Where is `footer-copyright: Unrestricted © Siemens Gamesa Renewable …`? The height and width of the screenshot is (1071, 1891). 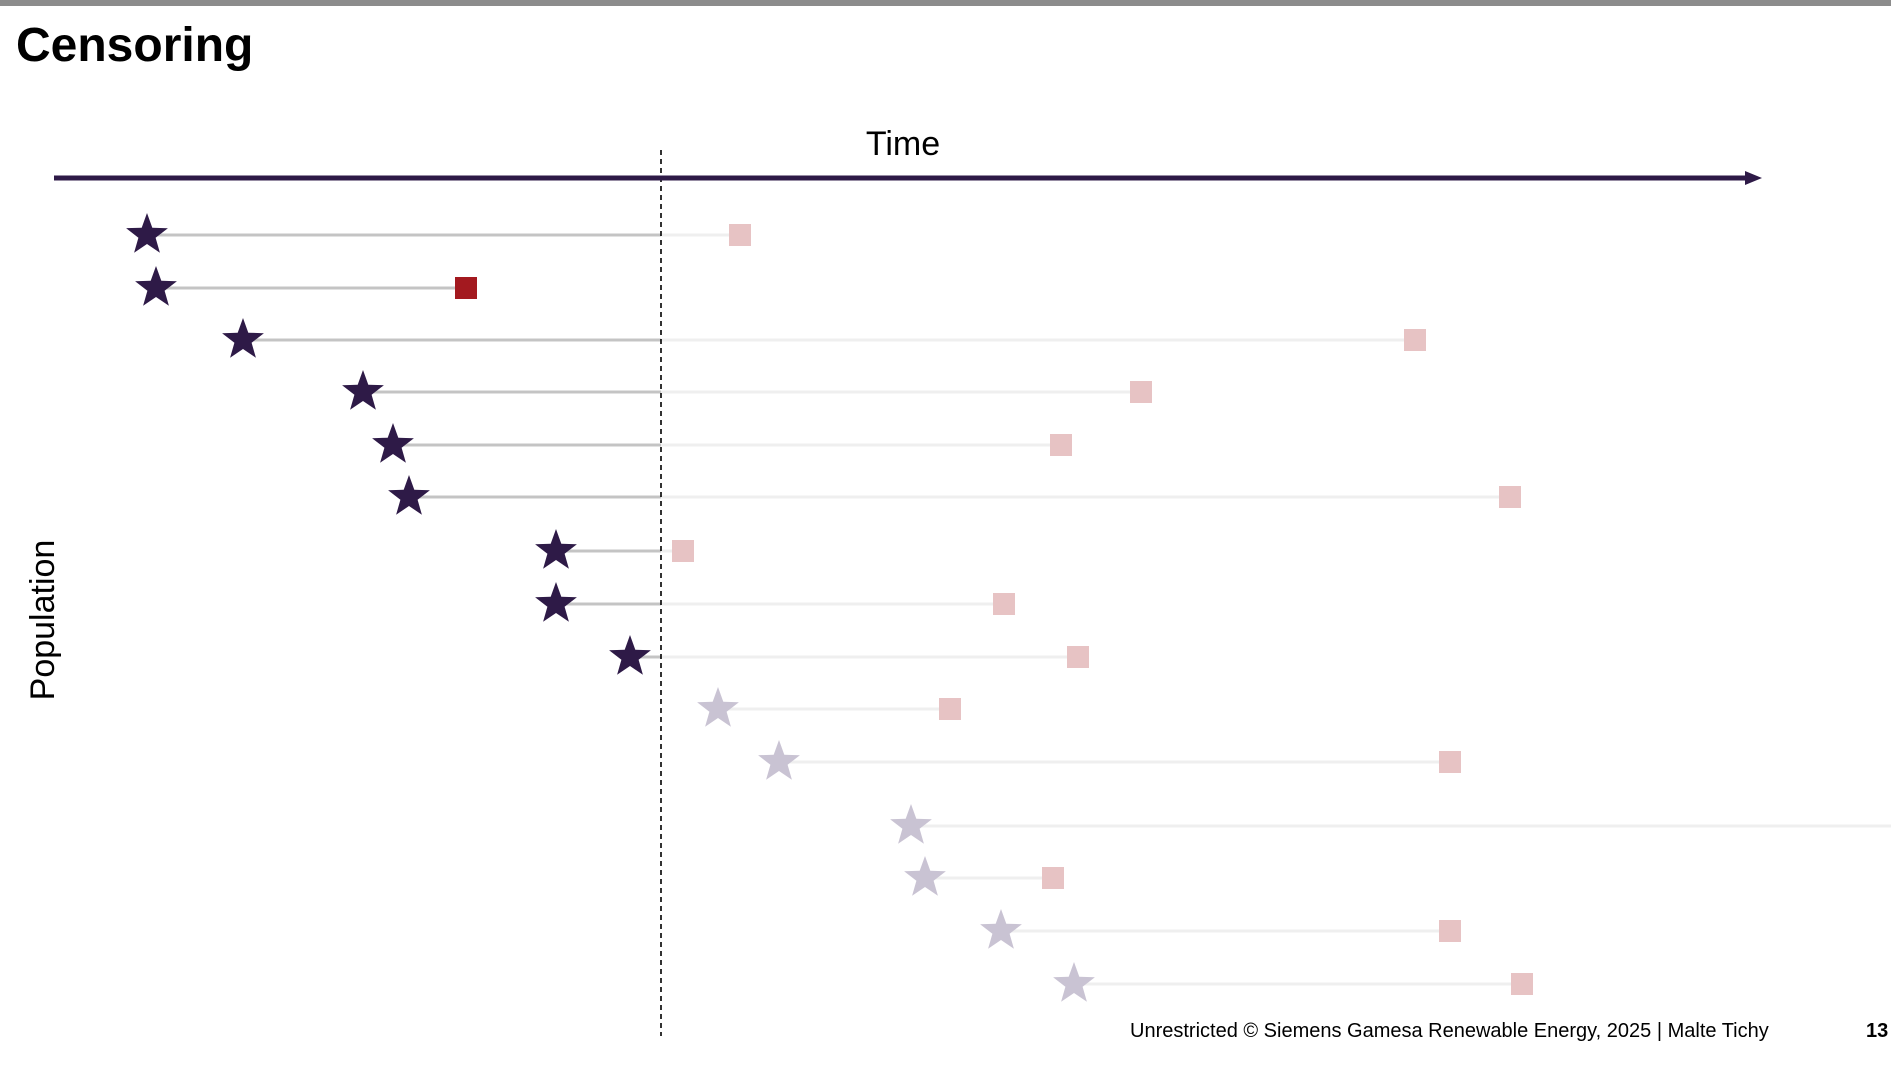
footer-copyright: Unrestricted © Siemens Gamesa Renewable … is located at coordinates (1449, 1031).